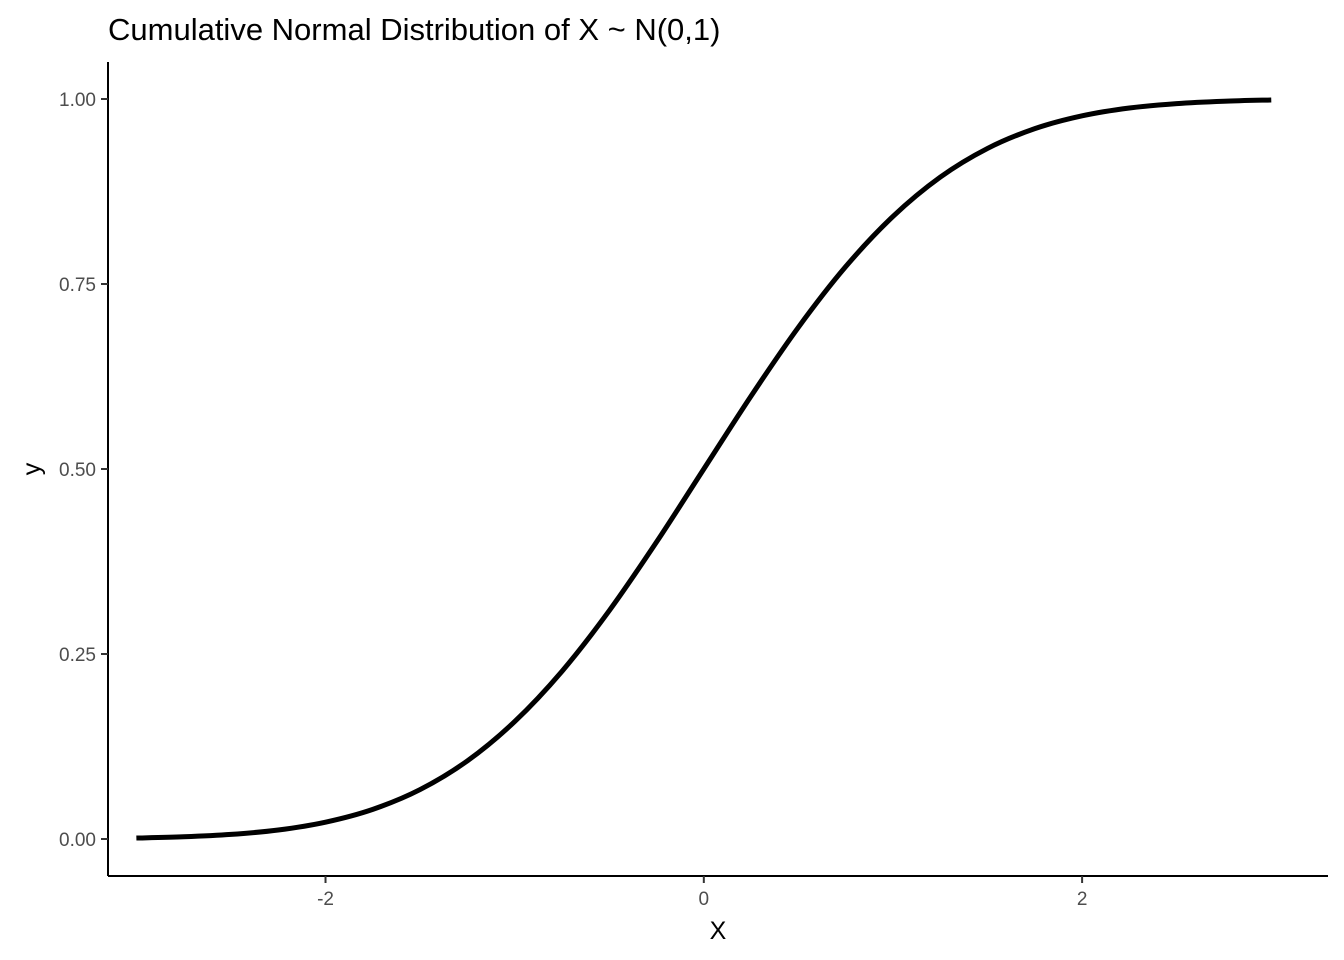  I want to click on x-axis-label: X, so click(718, 931).